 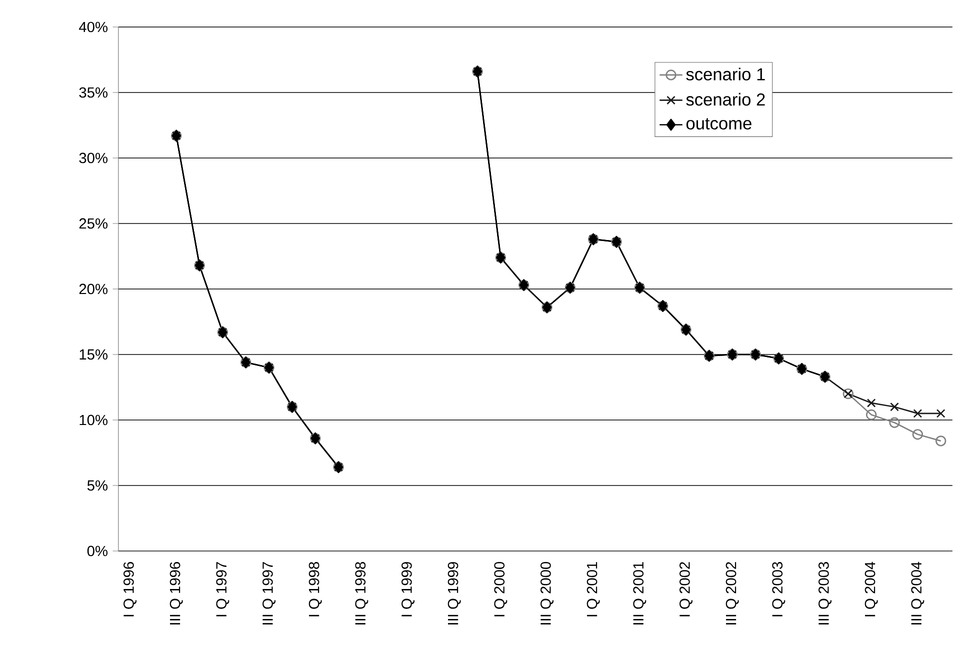 I want to click on y-tick-label: 5%, so click(x=97, y=485).